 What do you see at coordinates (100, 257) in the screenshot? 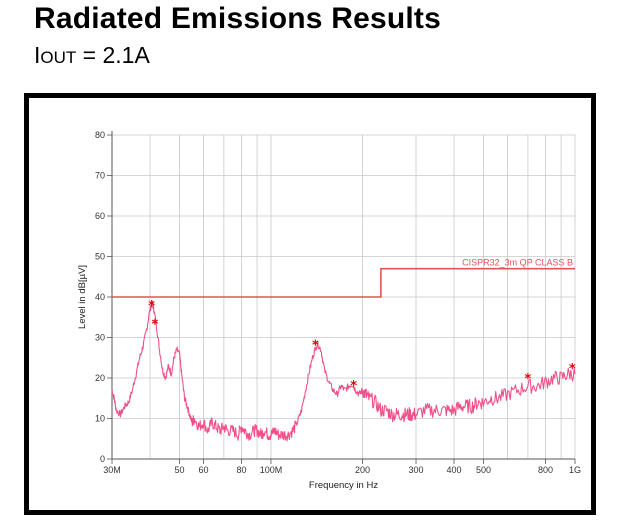
I see `y-tick-label: 50` at bounding box center [100, 257].